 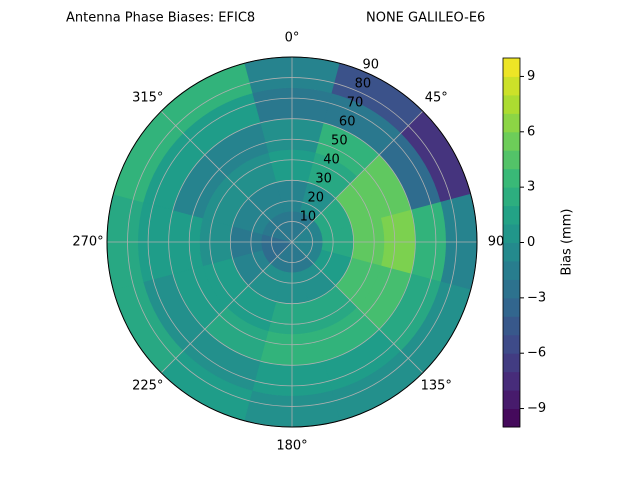 What do you see at coordinates (160, 18) in the screenshot?
I see `chart-title: Antenna Phase Biases: EFIC8` at bounding box center [160, 18].